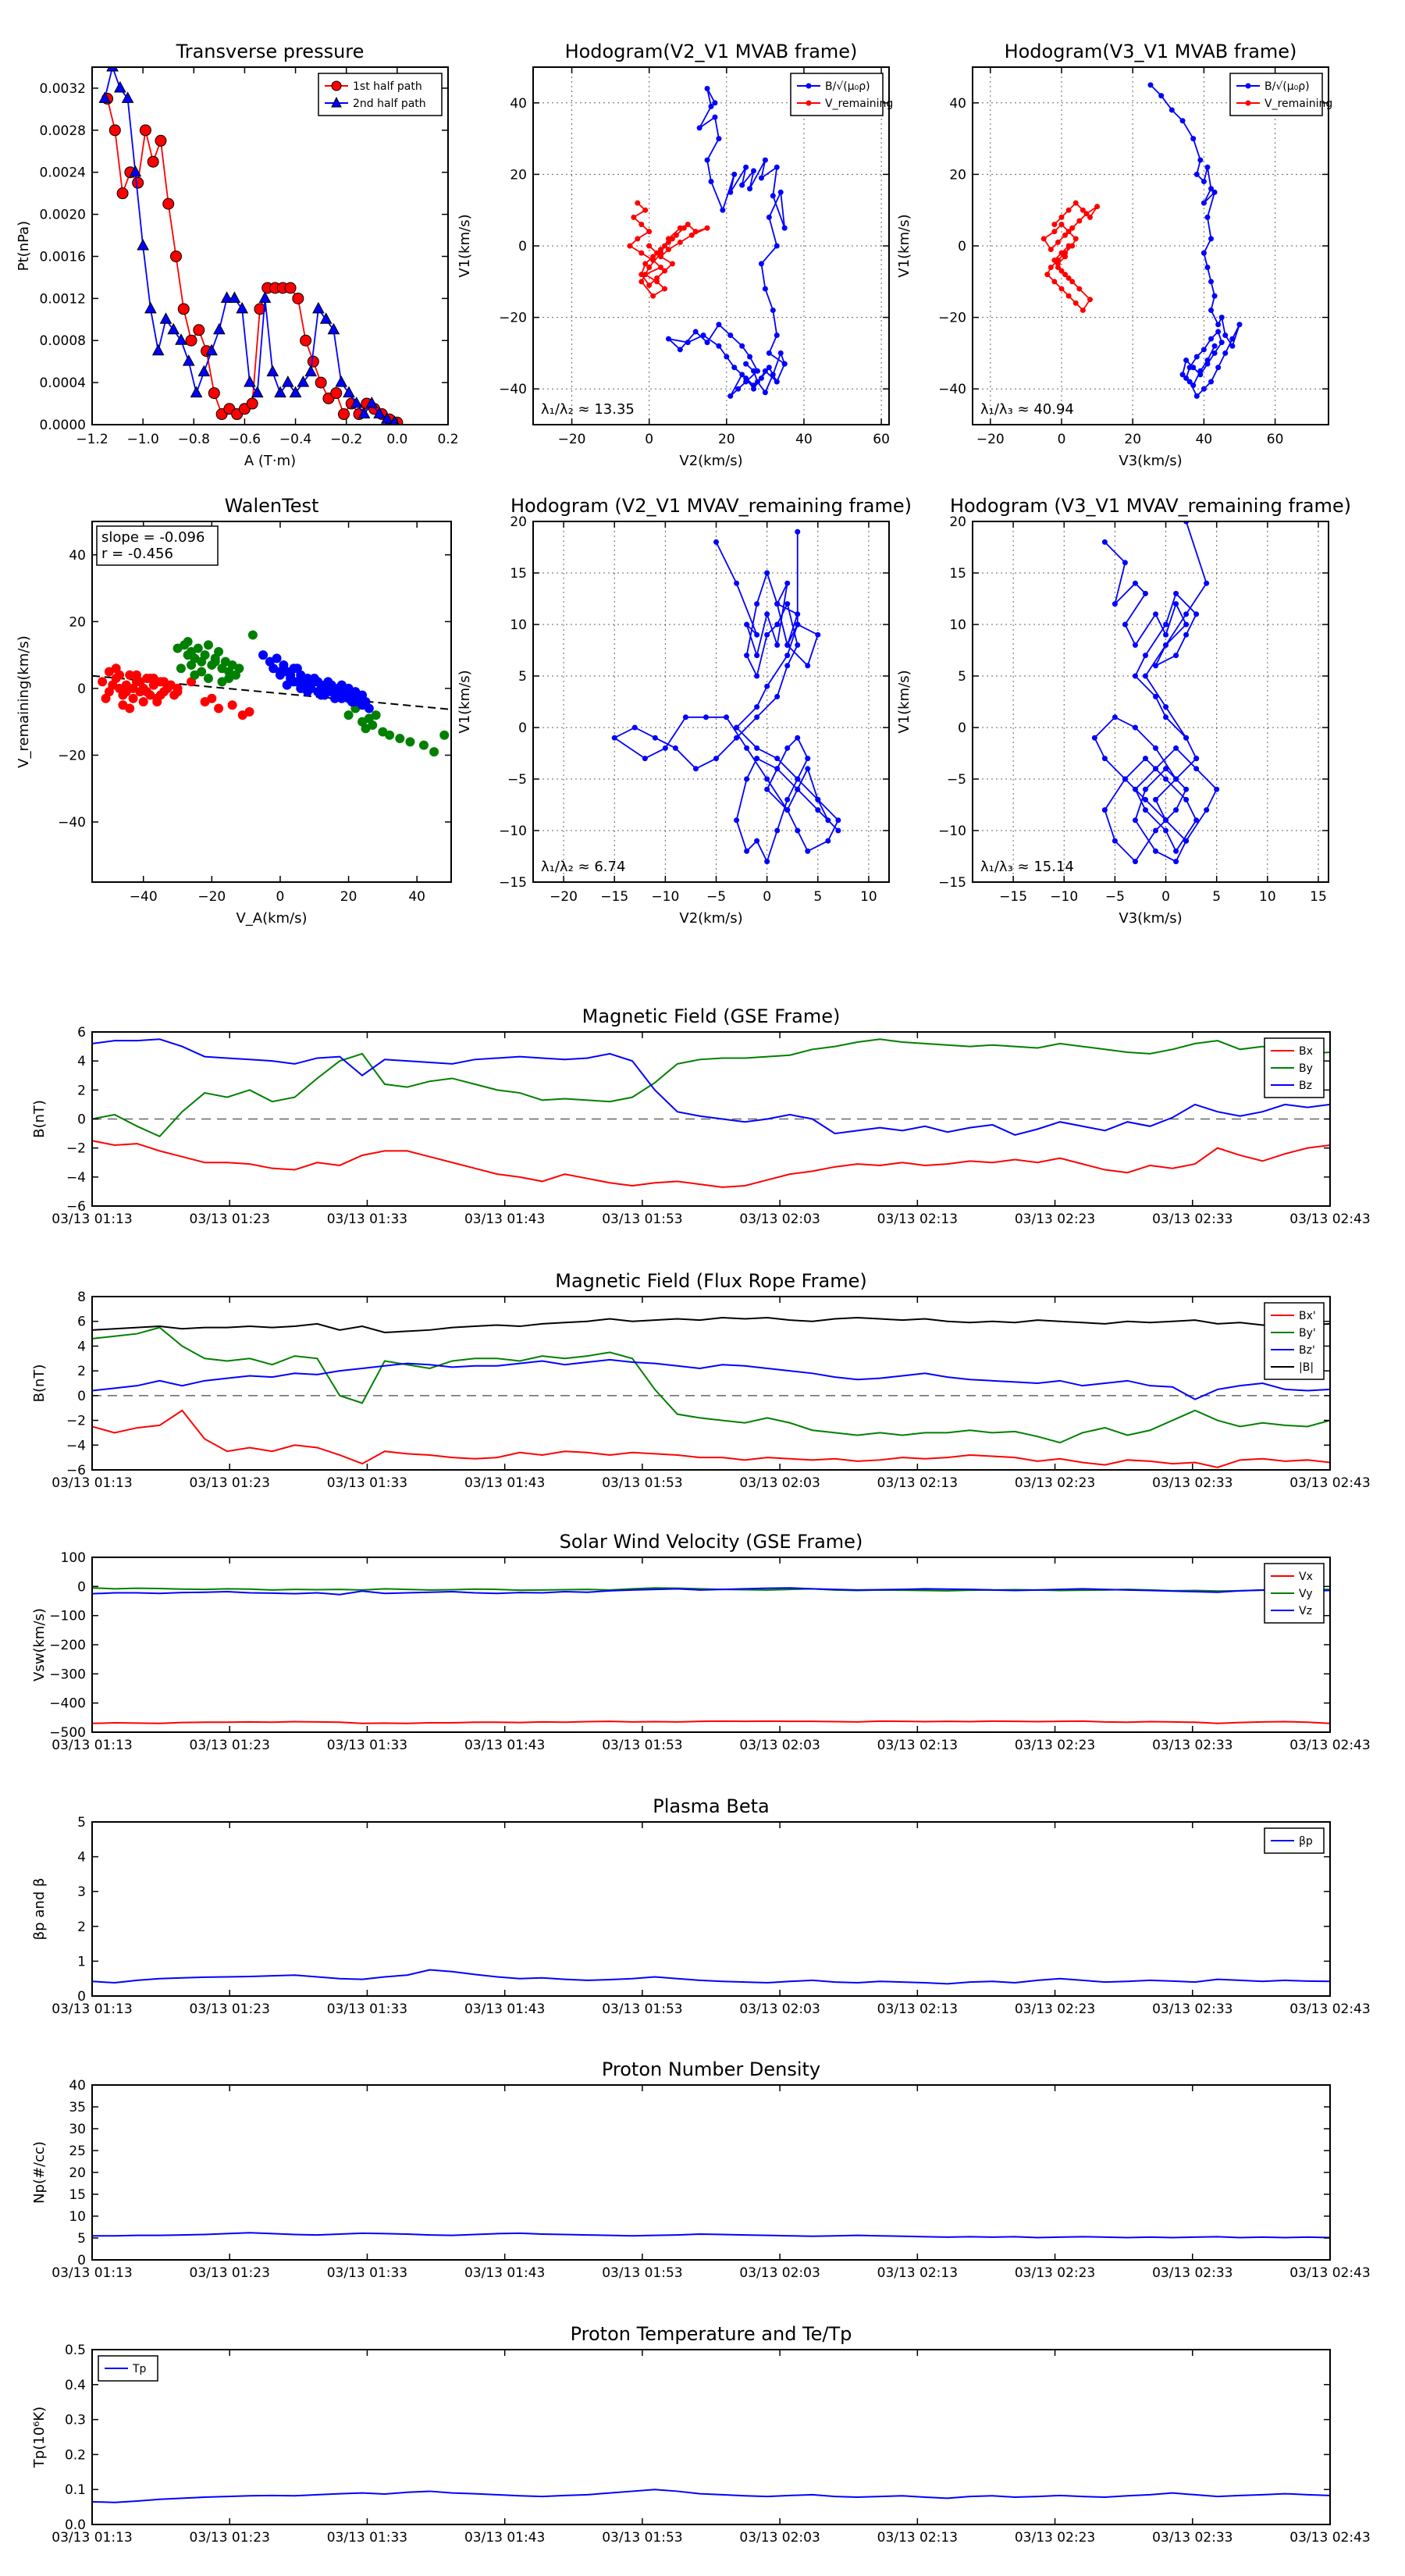  Describe the element at coordinates (588, 409) in the screenshot. I see `annotation-text: λ₁/λ₂ ≈ 13.35` at that location.